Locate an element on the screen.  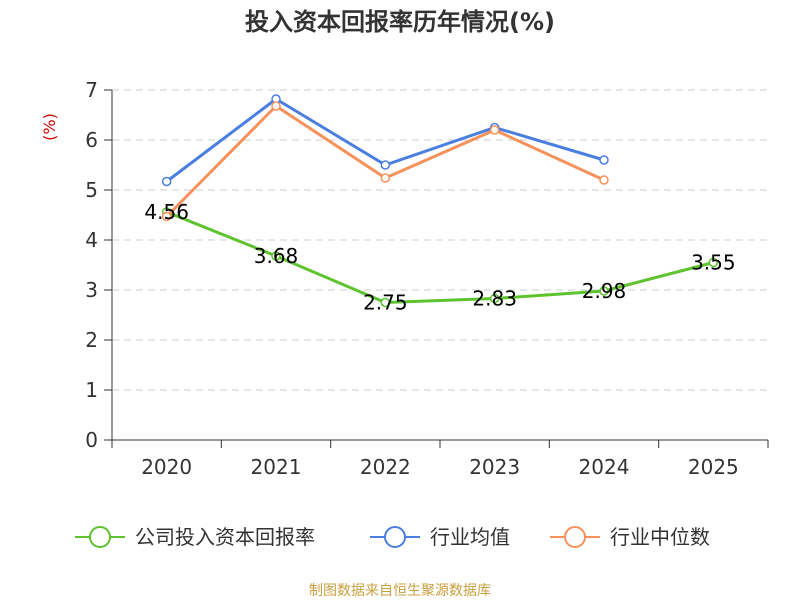
data-label: 2.75 is located at coordinates (385, 303).